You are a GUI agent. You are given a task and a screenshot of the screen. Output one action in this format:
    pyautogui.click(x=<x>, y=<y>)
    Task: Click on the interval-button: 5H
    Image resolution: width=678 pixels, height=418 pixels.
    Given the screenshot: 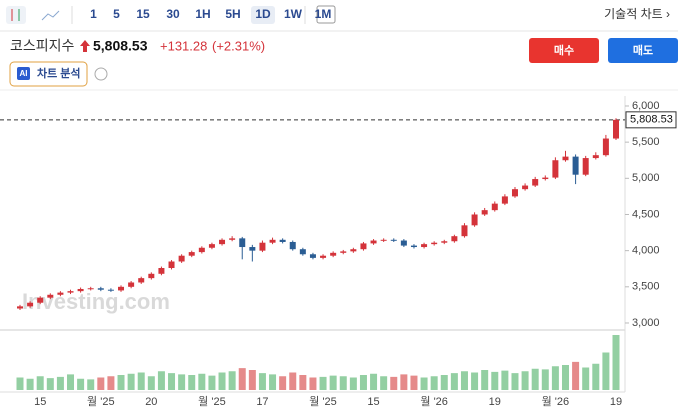 What is the action you would take?
    pyautogui.click(x=232, y=14)
    